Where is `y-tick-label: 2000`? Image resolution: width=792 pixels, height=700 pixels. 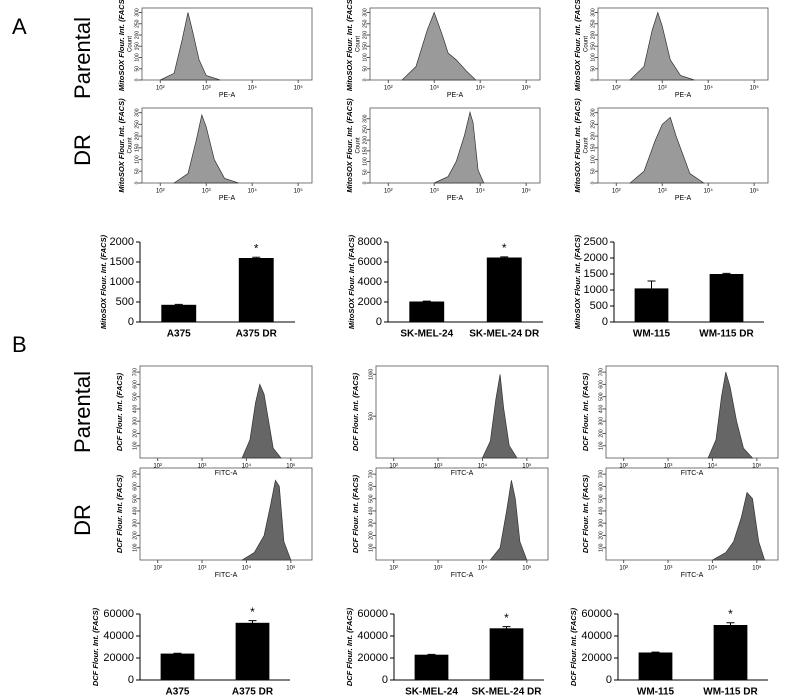
y-tick-label: 2000 is located at coordinates (122, 242).